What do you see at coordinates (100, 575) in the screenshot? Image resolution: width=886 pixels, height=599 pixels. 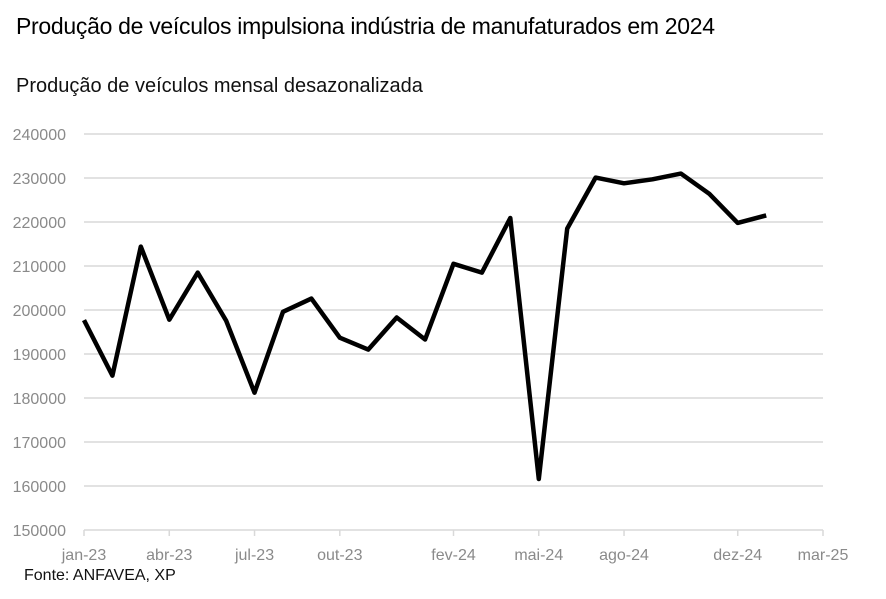 I see `source-note: Fonte: ANFAVEA, XP` at bounding box center [100, 575].